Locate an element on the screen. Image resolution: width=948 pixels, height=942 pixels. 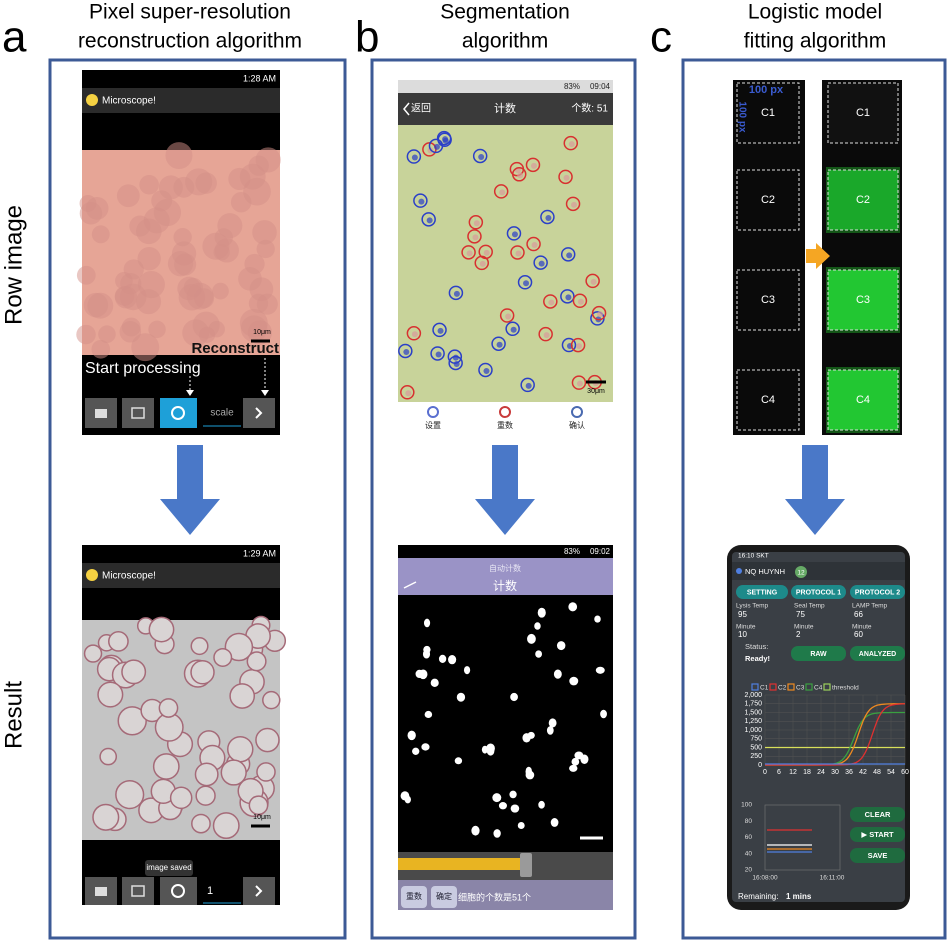
status-time: 09:02 is located at coordinates (600, 551).